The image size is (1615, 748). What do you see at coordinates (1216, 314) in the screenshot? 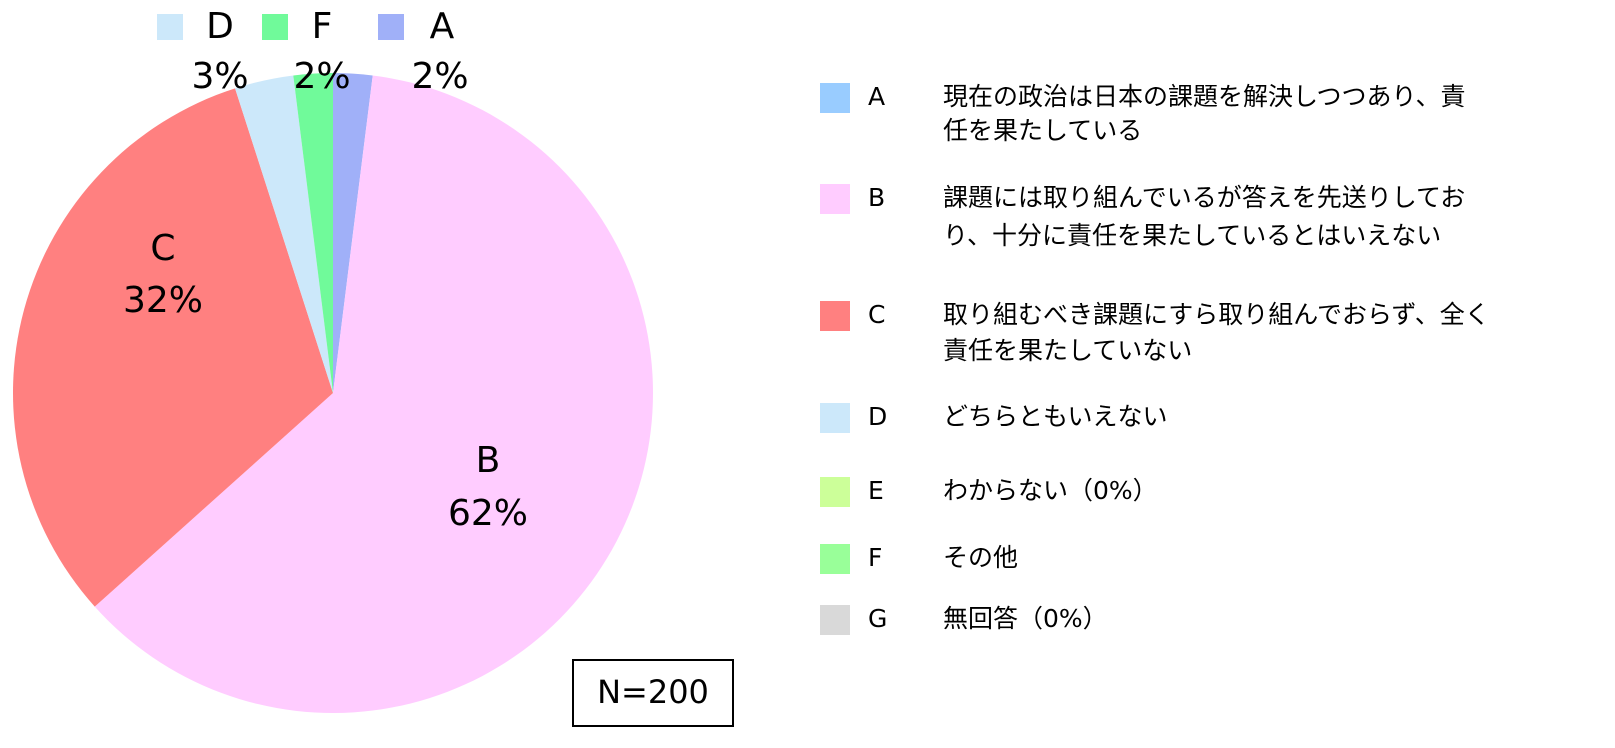
I see `legend-description: 取り組むべき課題にすら取り組んでおらず、全く` at bounding box center [1216, 314].